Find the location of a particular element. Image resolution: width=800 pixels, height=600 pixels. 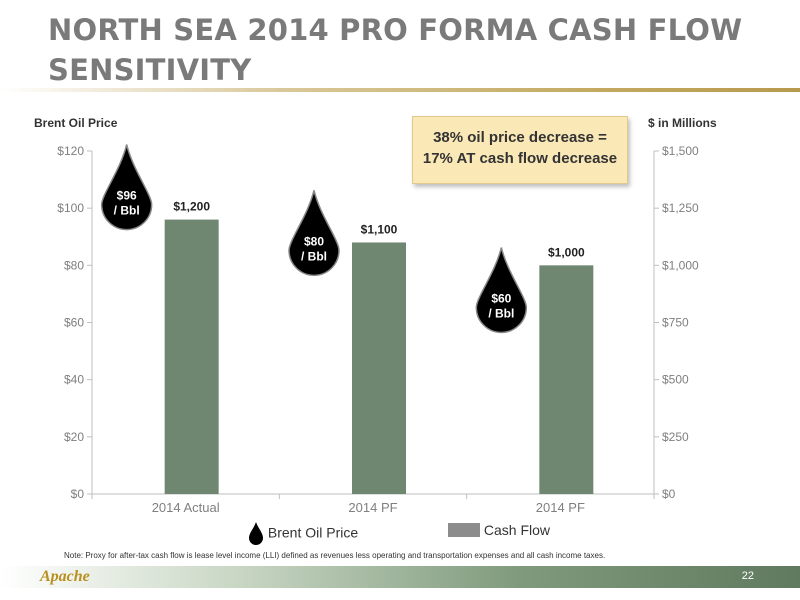

page-number: 22 is located at coordinates (747, 576).